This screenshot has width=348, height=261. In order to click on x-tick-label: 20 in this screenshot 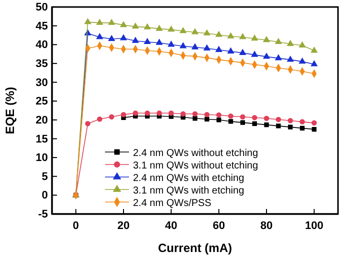, I will do `click(123, 226)`.